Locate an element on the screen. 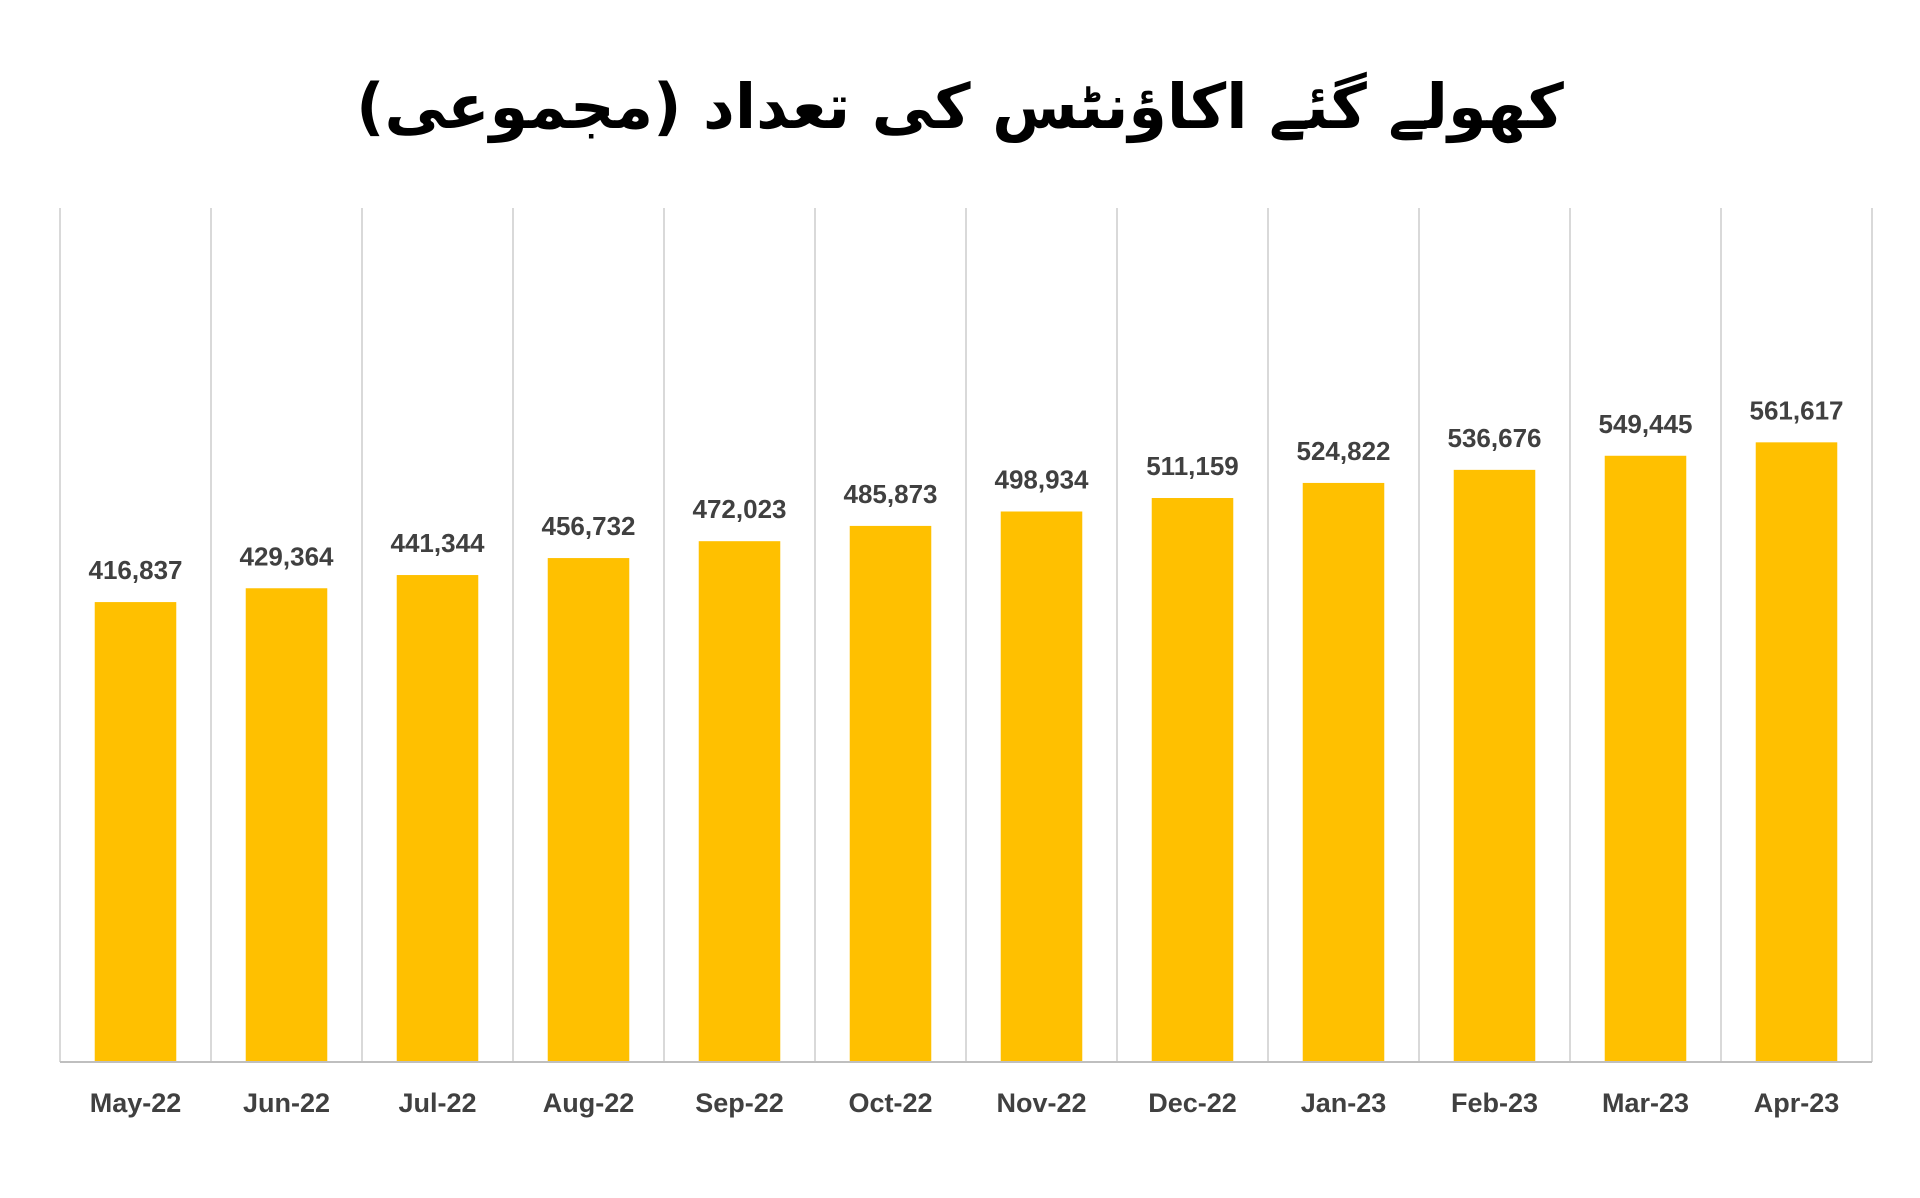 The image size is (1920, 1198). tick-label-nov-22: Nov-22 is located at coordinates (1041, 1103).